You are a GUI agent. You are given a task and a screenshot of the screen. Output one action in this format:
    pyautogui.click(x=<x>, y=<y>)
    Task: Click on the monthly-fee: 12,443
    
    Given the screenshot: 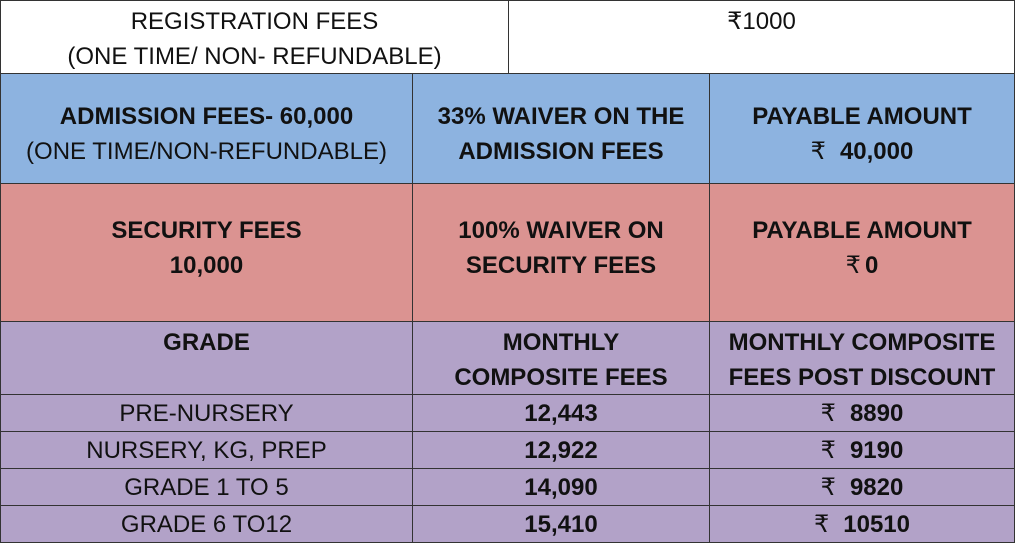 What is the action you would take?
    pyautogui.click(x=561, y=413)
    